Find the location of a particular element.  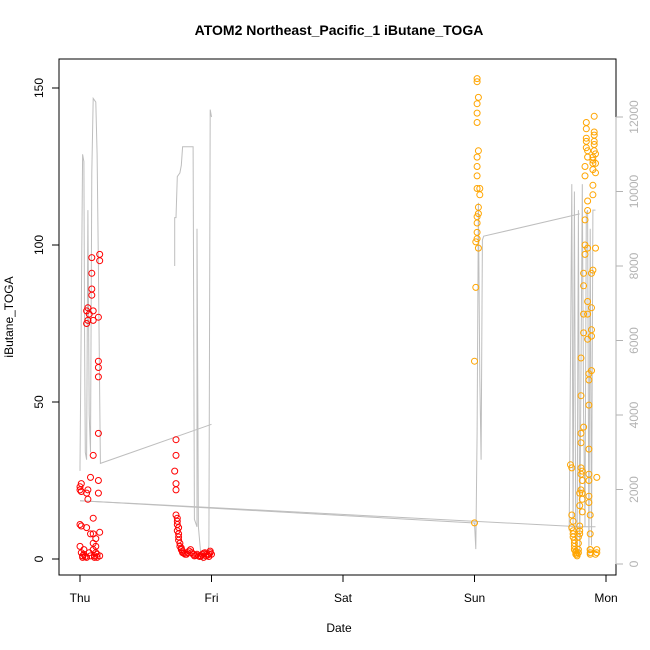

chart-title: ATOM2 Northeast_Pacific_1 iButane_TOGA is located at coordinates (339, 30).